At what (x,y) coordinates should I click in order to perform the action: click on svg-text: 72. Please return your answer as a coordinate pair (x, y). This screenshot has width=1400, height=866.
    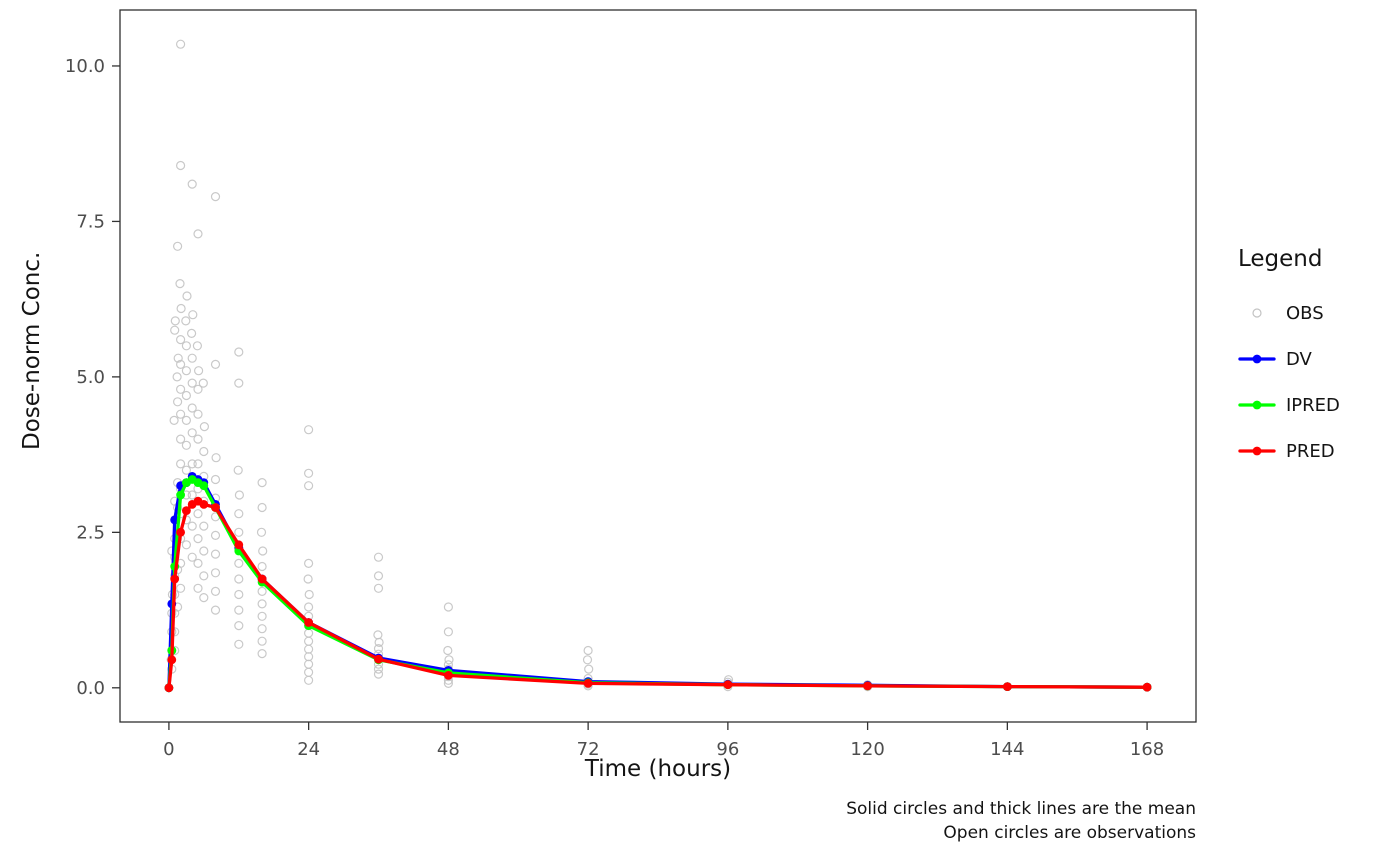
    Looking at the image, I should click on (588, 749).